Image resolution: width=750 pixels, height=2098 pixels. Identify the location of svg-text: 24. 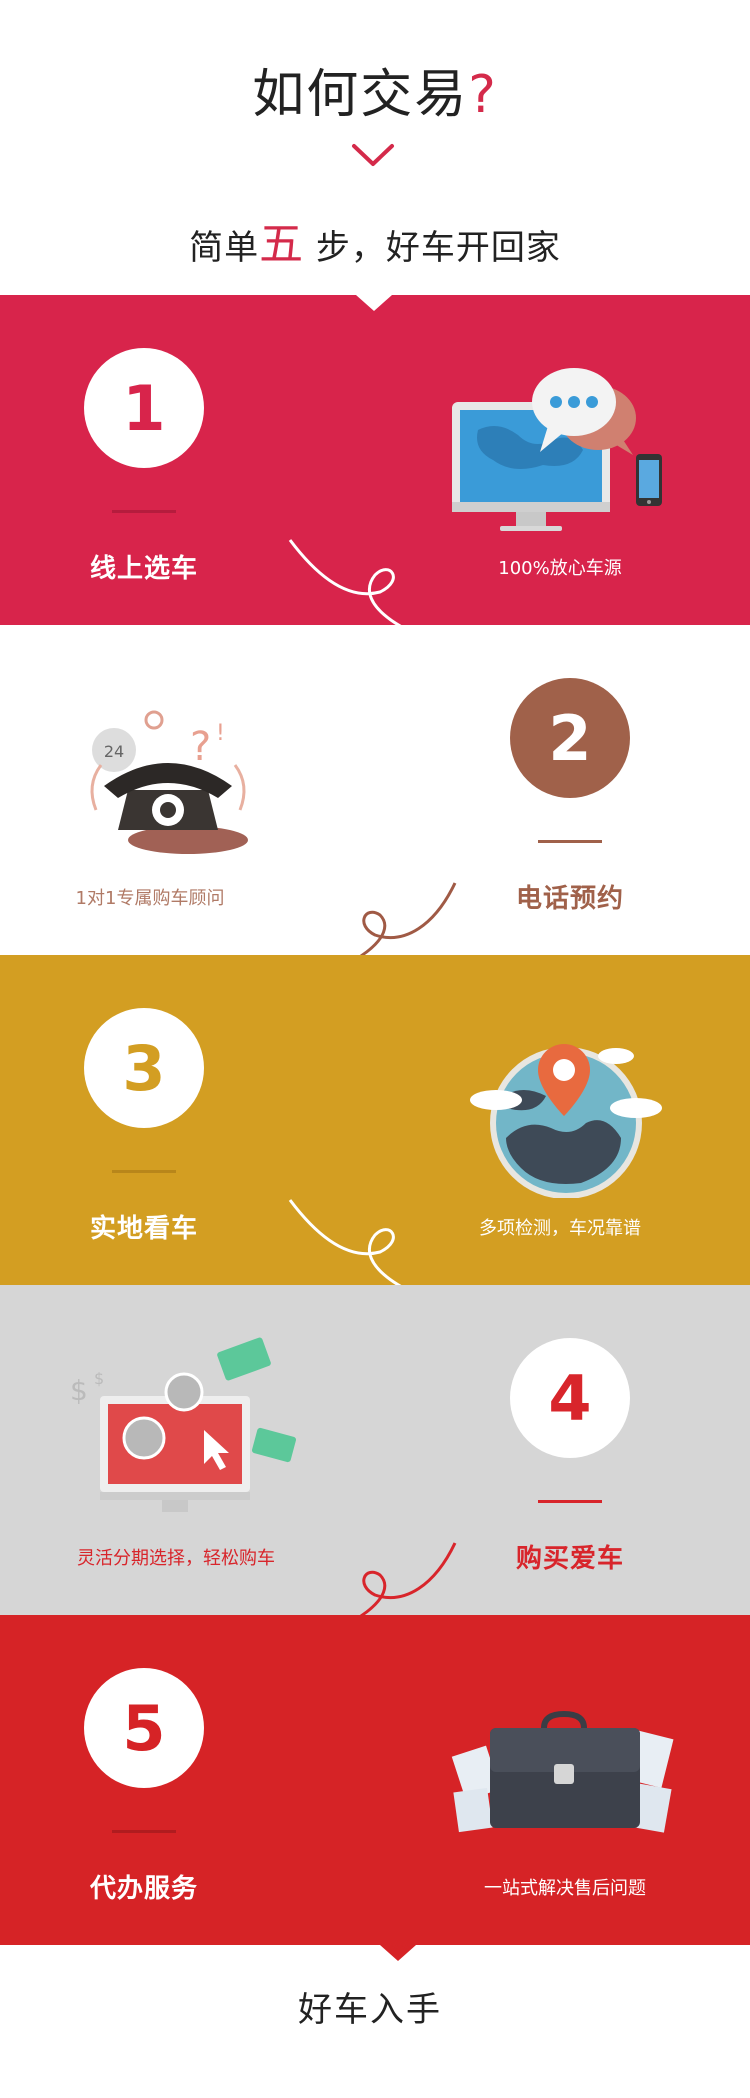
(114, 751).